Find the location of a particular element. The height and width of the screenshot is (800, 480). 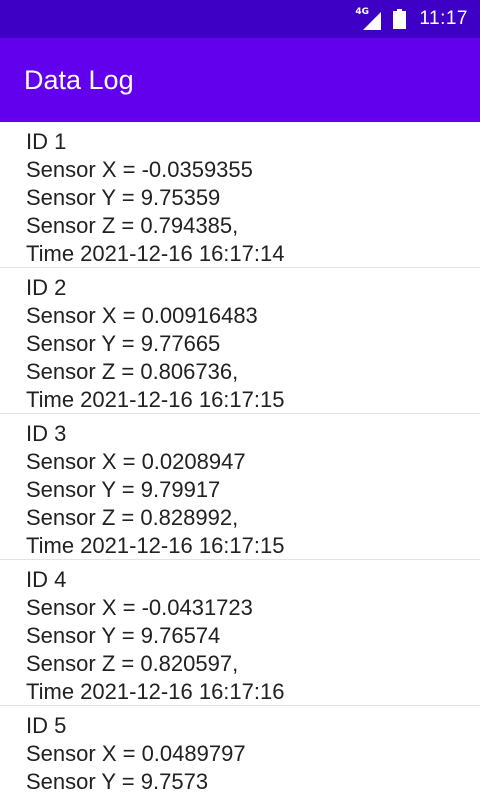

sensor-x-value: Sensor X = 0.0489797 is located at coordinates (136, 753).